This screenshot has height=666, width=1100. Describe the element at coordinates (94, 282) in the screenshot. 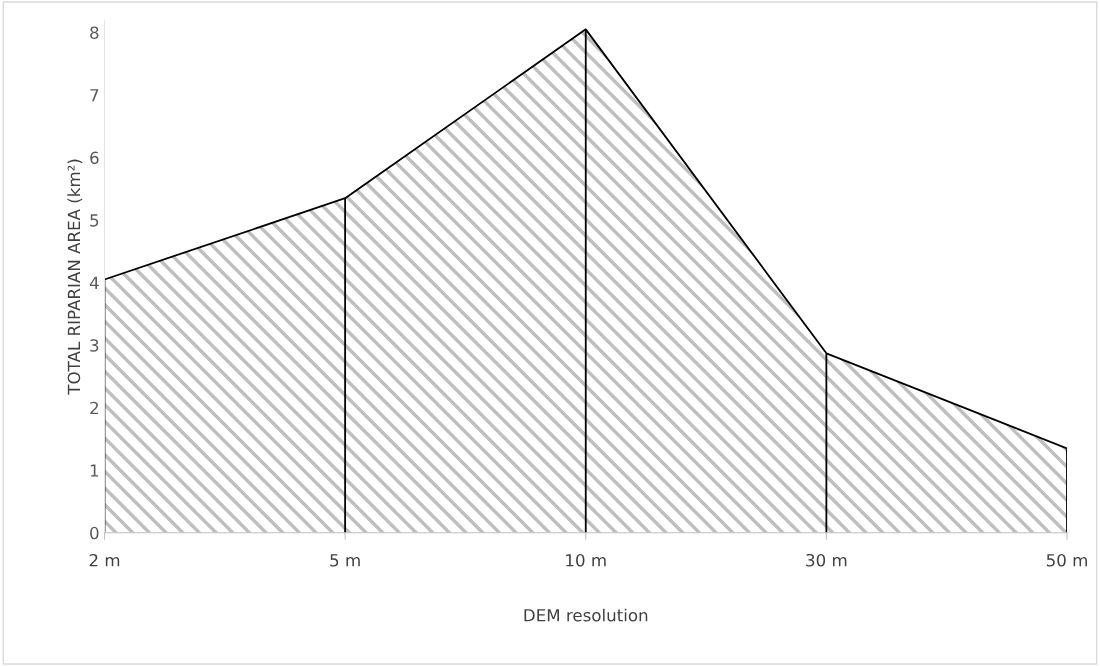

I see `y-tick-label: 4` at that location.